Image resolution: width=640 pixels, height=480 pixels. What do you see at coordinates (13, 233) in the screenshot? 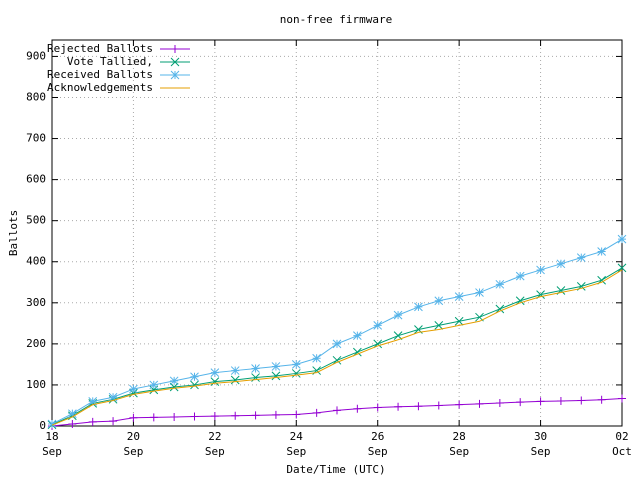
I see `y-axis-label: Ballots` at bounding box center [13, 233].